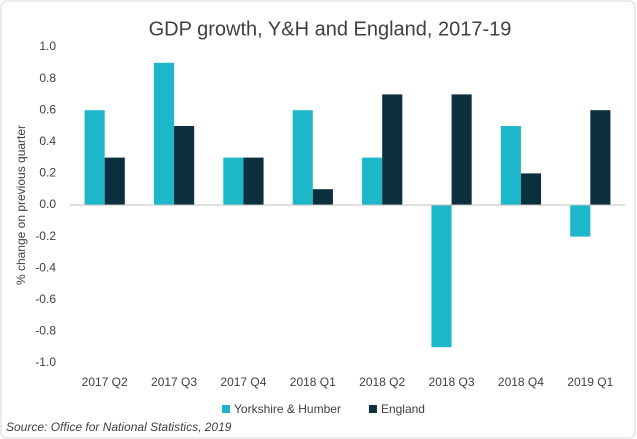  What do you see at coordinates (521, 382) in the screenshot?
I see `x-tick-label: 2018 Q4` at bounding box center [521, 382].